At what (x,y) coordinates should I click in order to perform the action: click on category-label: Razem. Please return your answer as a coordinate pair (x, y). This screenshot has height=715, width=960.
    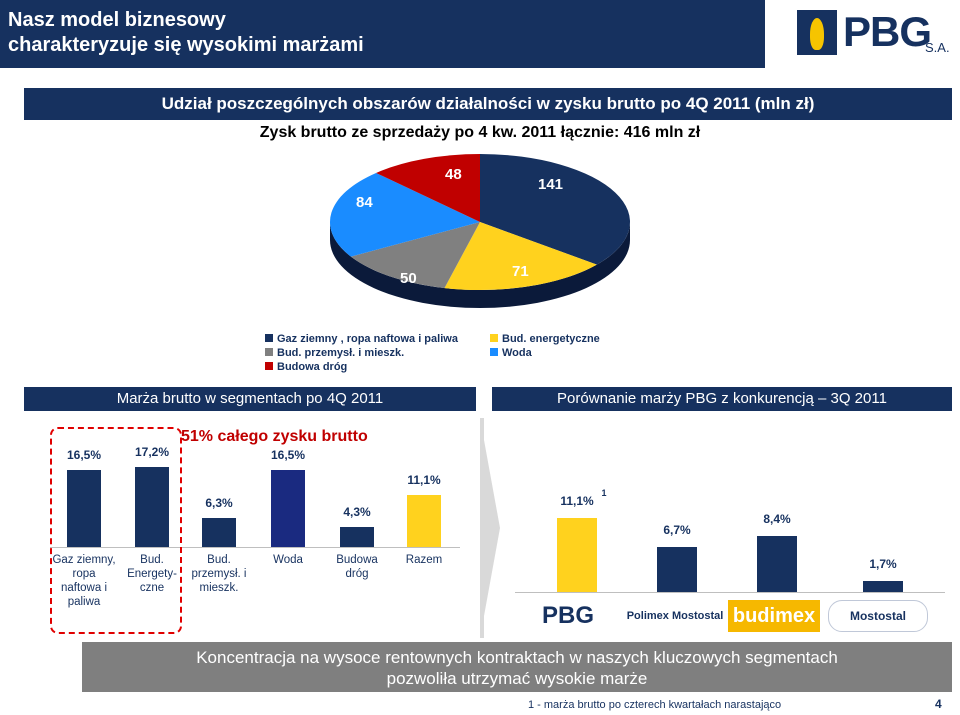
    Looking at the image, I should click on (424, 560).